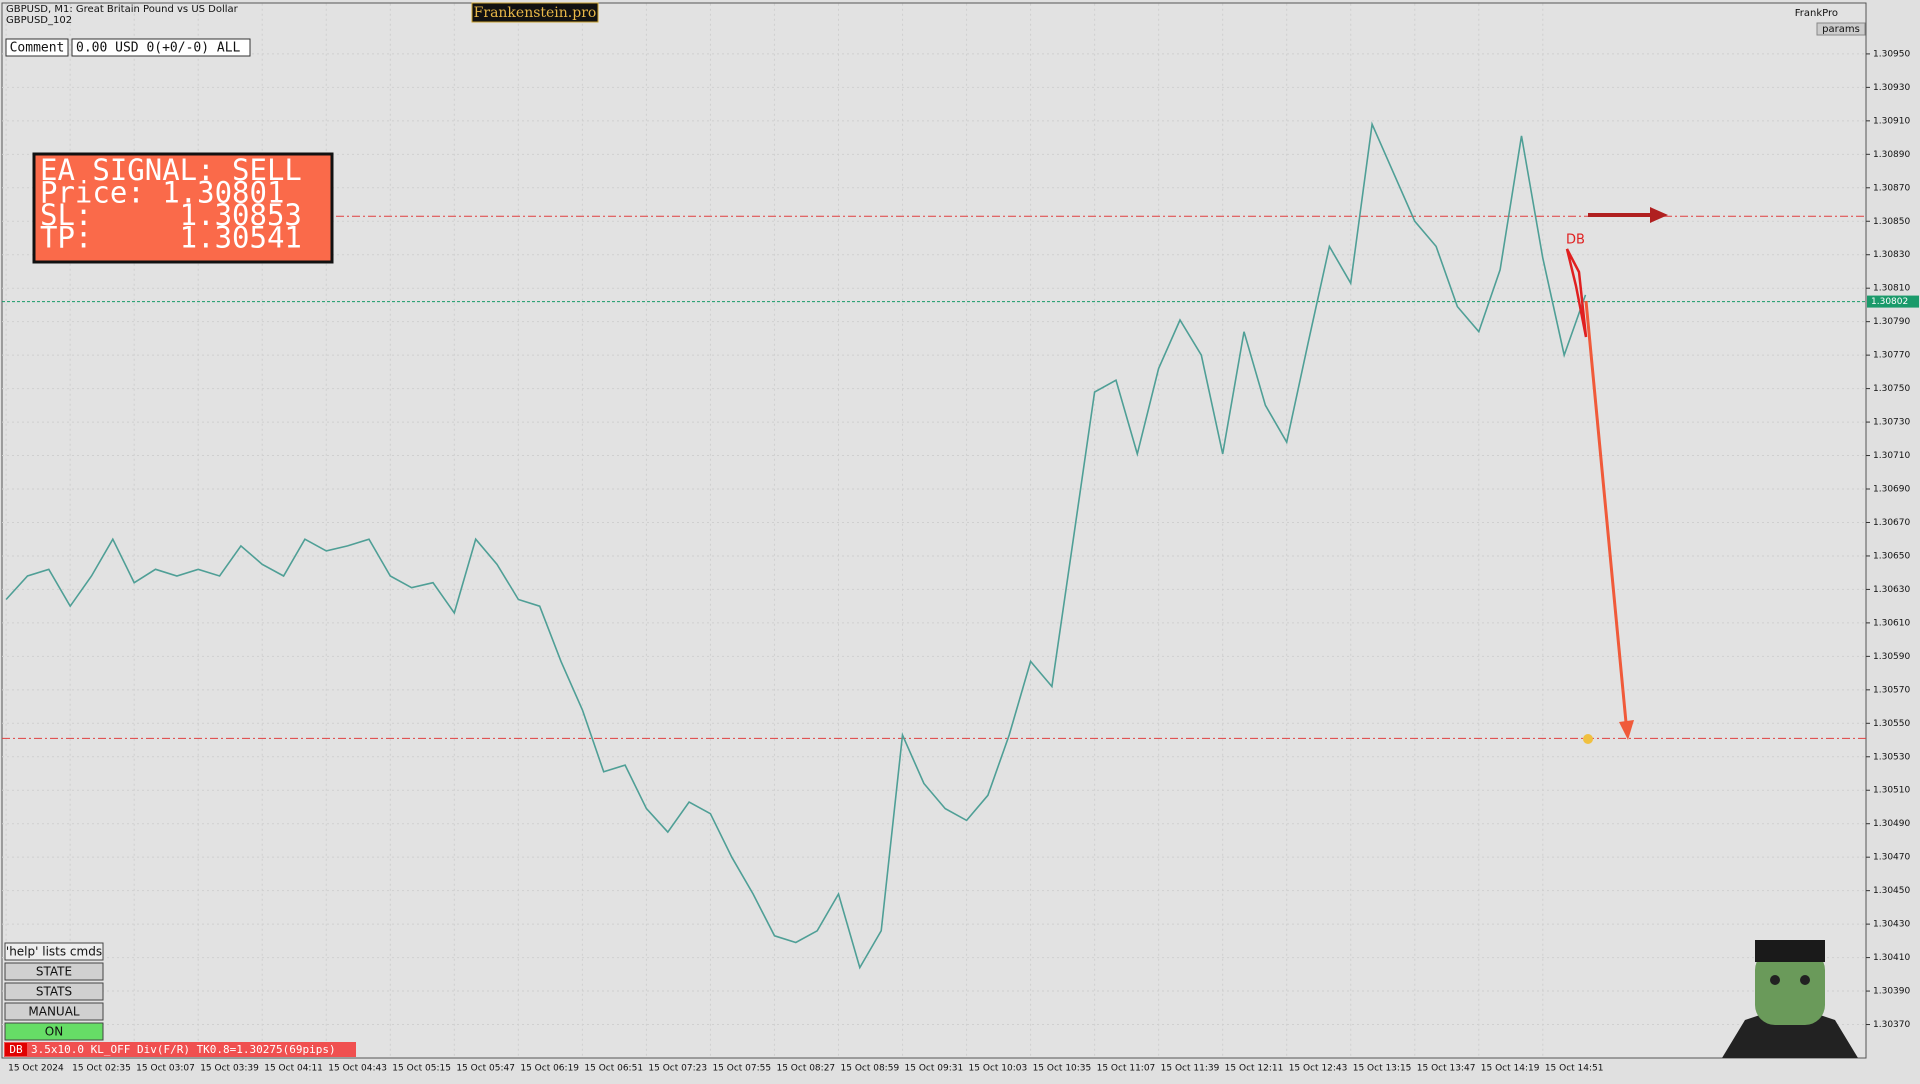 Image resolution: width=1920 pixels, height=1084 pixels. I want to click on tp-dot, so click(1588, 739).